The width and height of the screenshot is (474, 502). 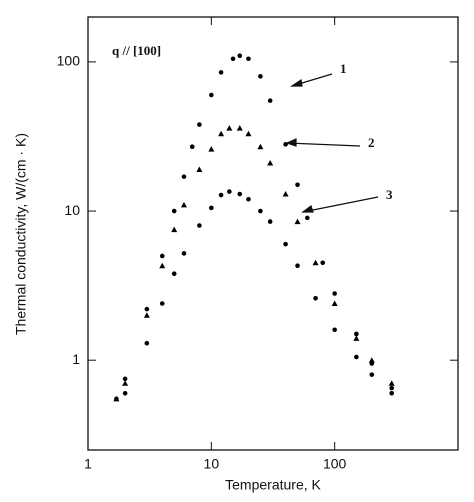 What do you see at coordinates (371, 142) in the screenshot?
I see `series-label: 2` at bounding box center [371, 142].